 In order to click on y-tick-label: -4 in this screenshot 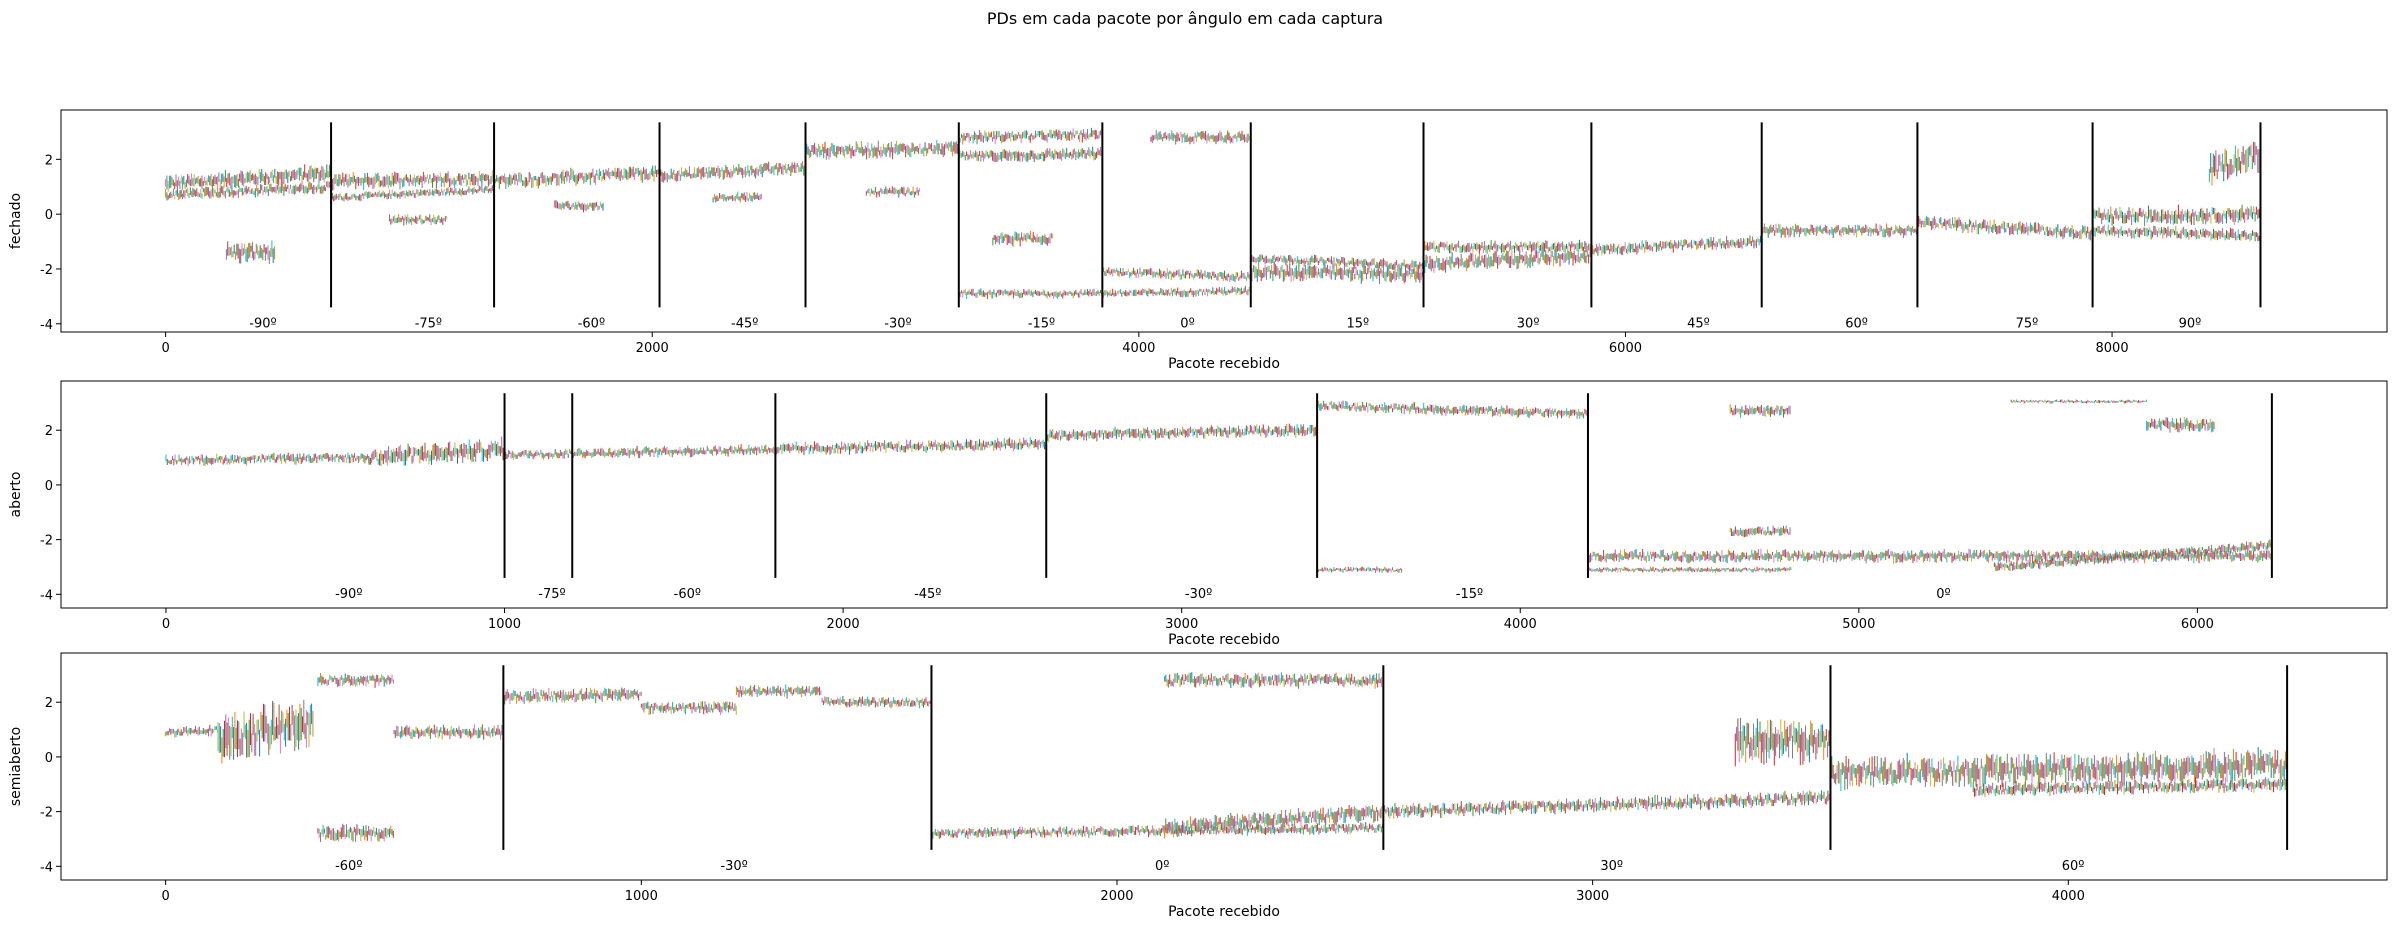, I will do `click(46, 325)`.